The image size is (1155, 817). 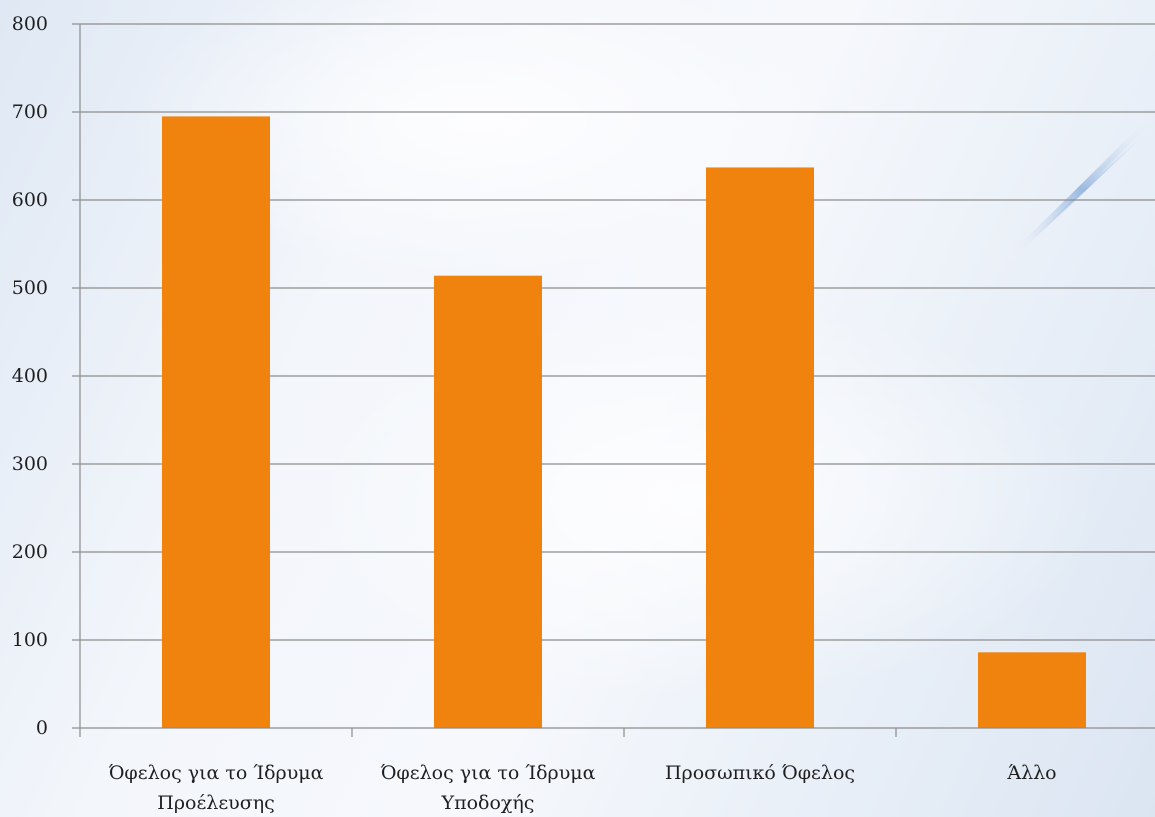 I want to click on y-tick-label: 600, so click(x=30, y=200).